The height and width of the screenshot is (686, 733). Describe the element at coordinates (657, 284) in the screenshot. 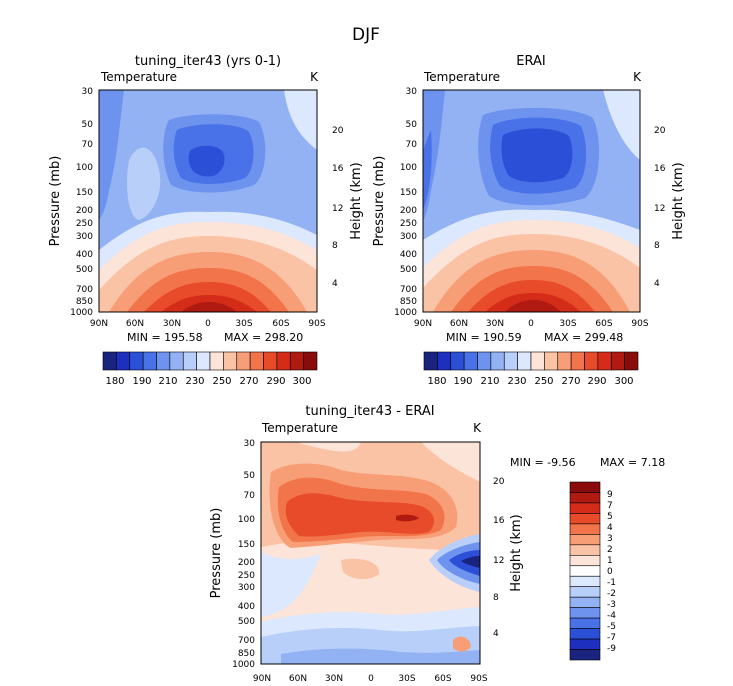

I see `y-right-tick-label: 4` at that location.